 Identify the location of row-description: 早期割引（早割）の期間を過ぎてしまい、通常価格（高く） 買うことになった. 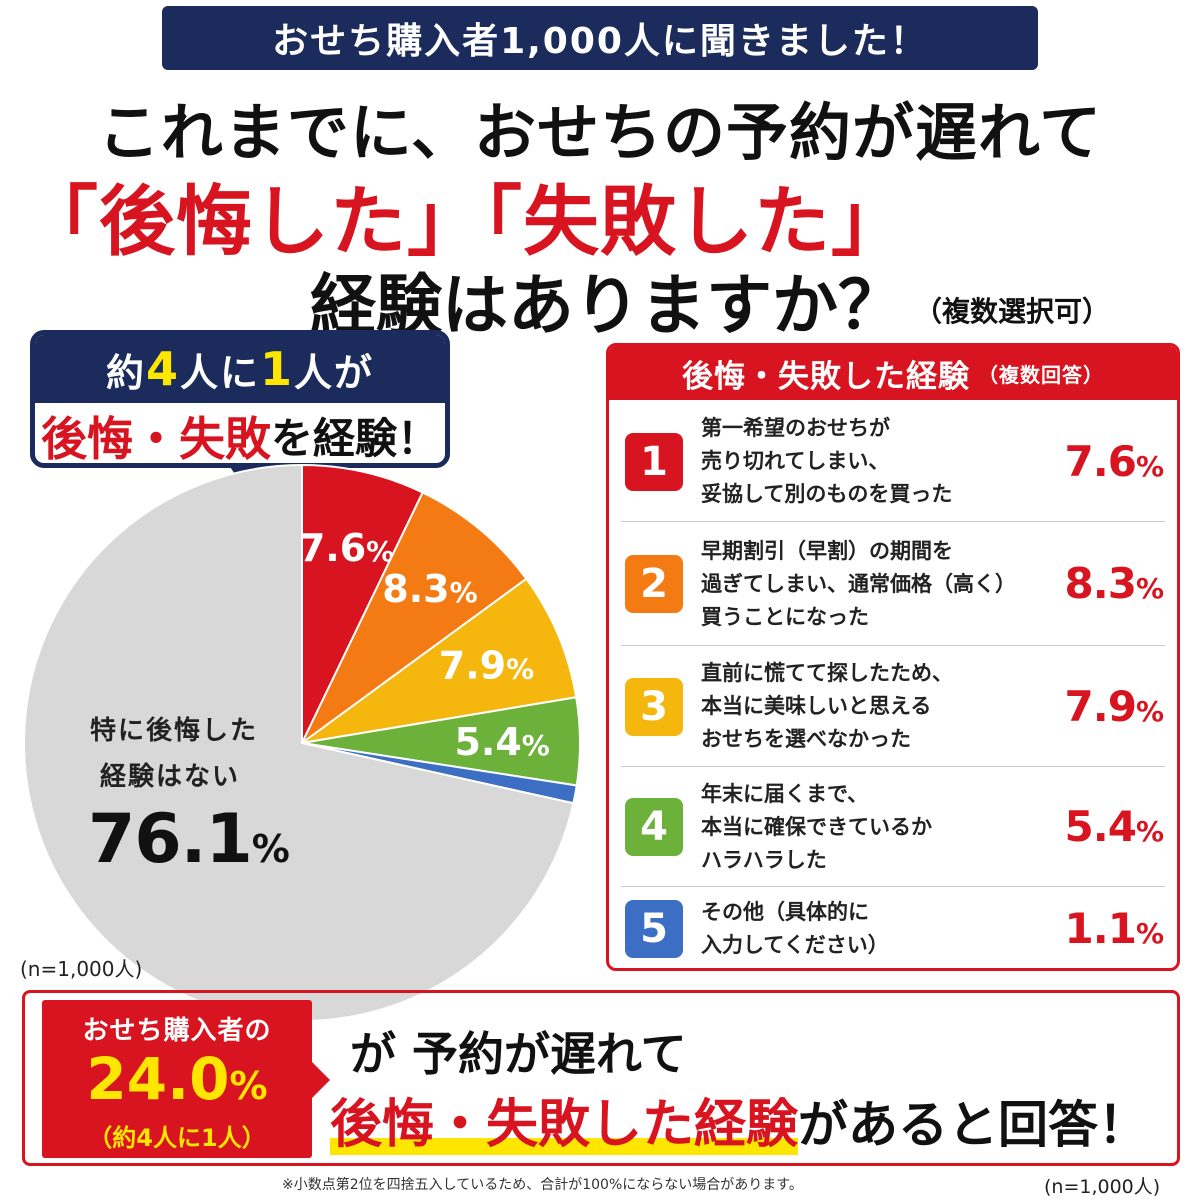
(858, 584).